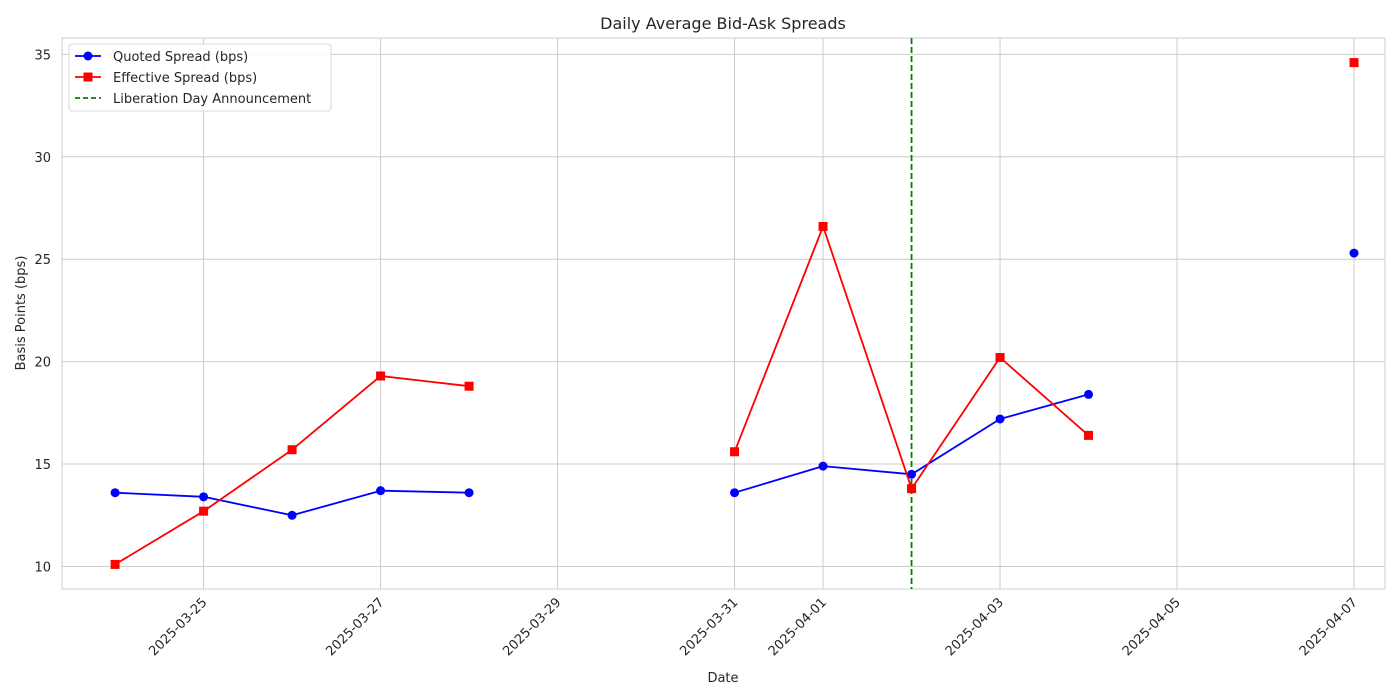  Describe the element at coordinates (88, 56) in the screenshot. I see `legend-marker-quoted` at that location.